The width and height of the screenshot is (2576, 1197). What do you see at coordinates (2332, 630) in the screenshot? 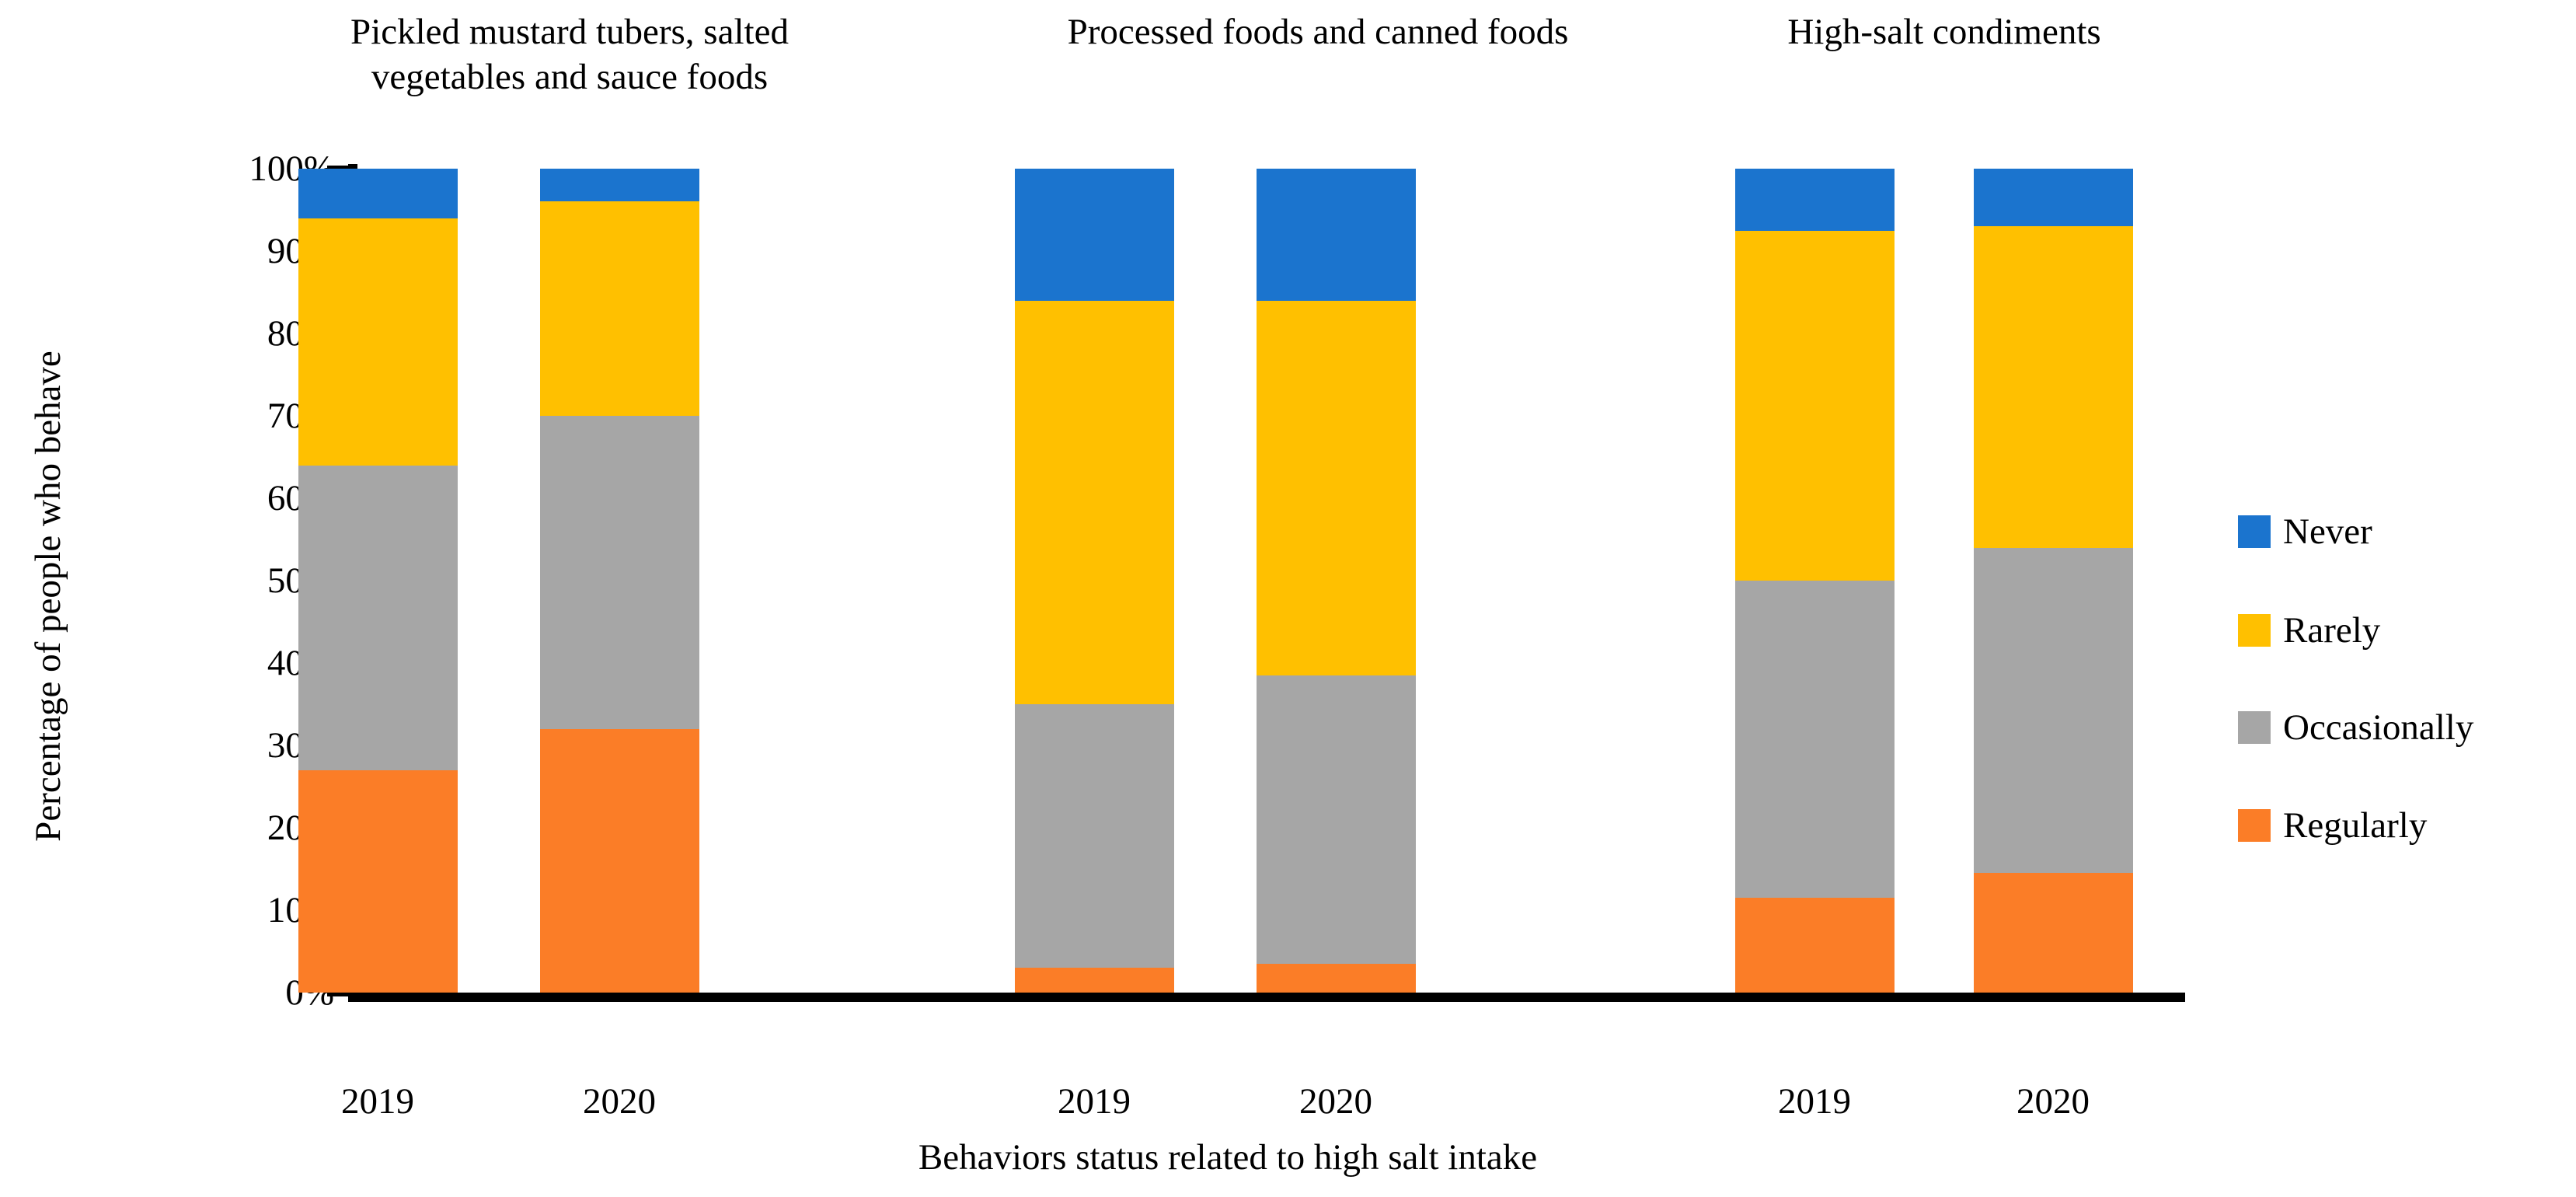
I see `legend-label: Rarely` at bounding box center [2332, 630].